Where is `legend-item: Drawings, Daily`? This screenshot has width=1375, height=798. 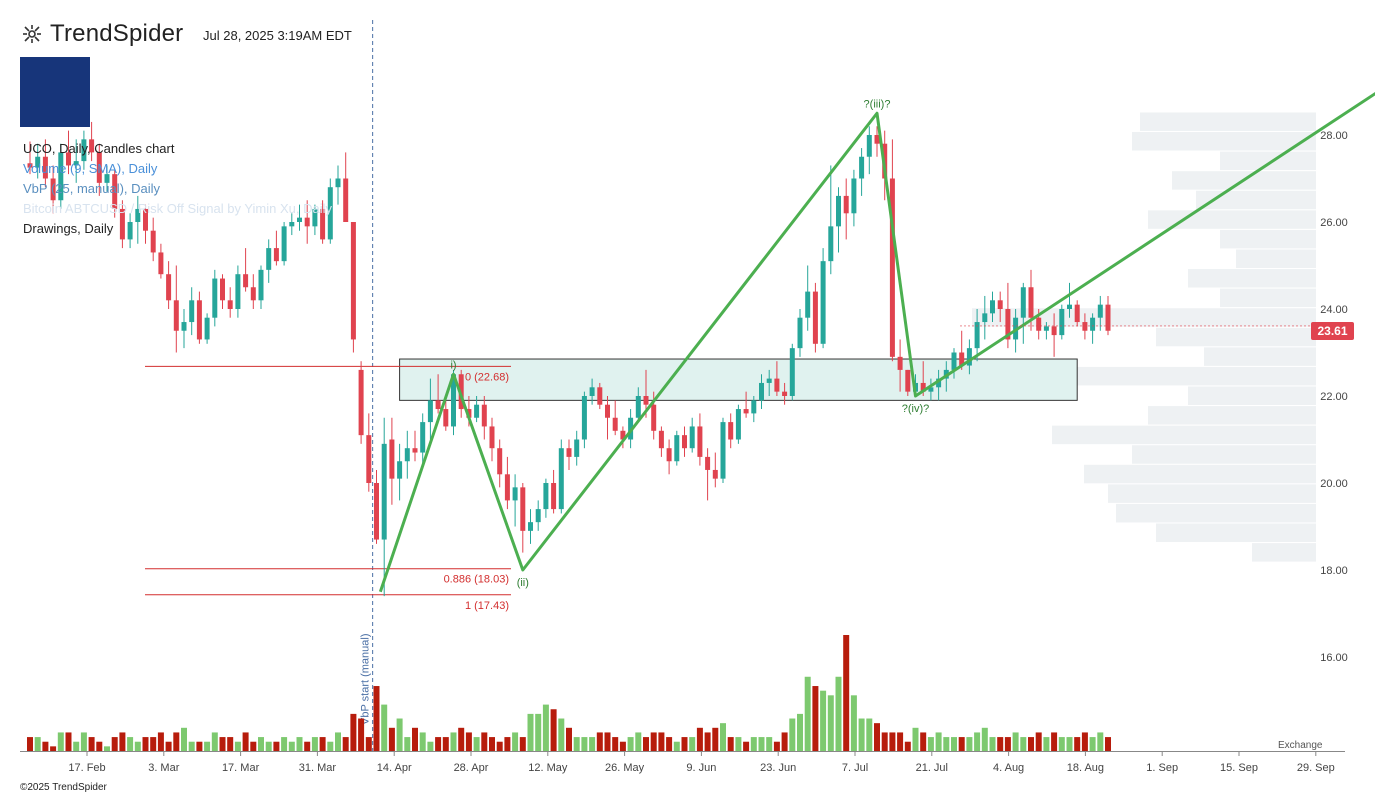 legend-item: Drawings, Daily is located at coordinates (68, 228).